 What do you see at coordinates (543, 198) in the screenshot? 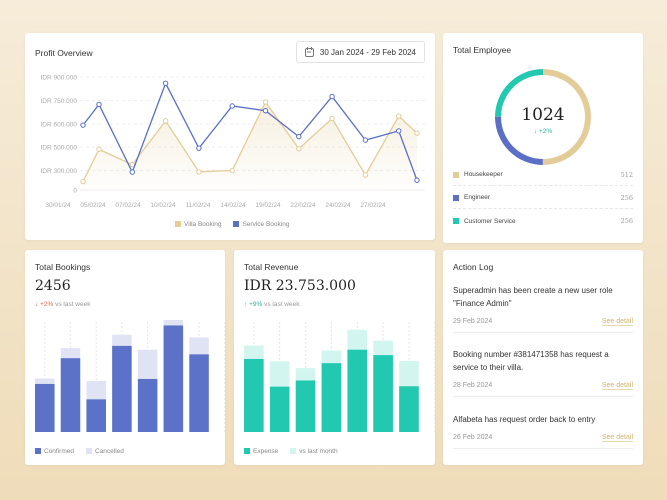
I see `employee-row-engineer: Engineer 256` at bounding box center [543, 198].